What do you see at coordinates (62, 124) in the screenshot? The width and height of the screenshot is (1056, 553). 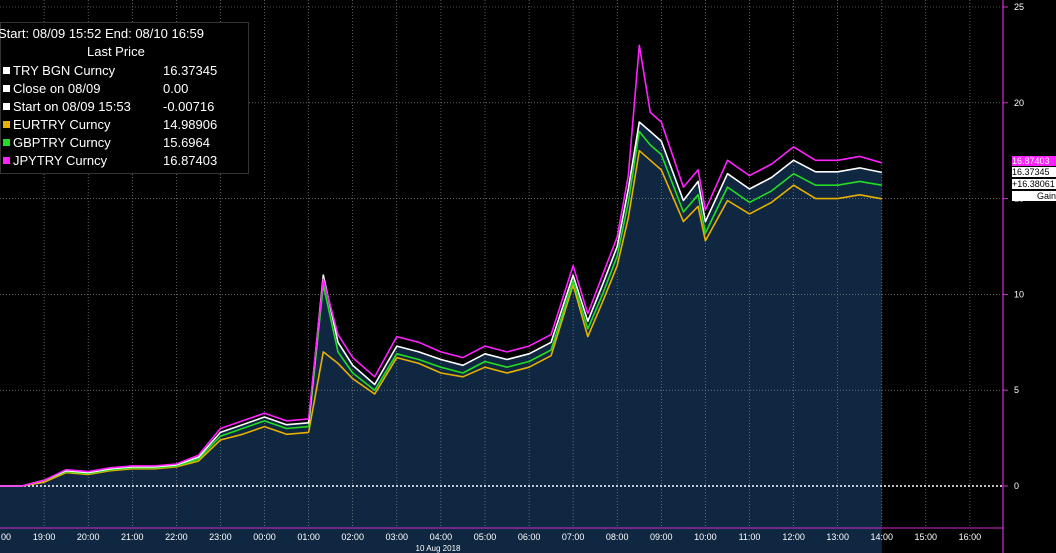 I see `legend-name-eur: EURTRY Curncy` at bounding box center [62, 124].